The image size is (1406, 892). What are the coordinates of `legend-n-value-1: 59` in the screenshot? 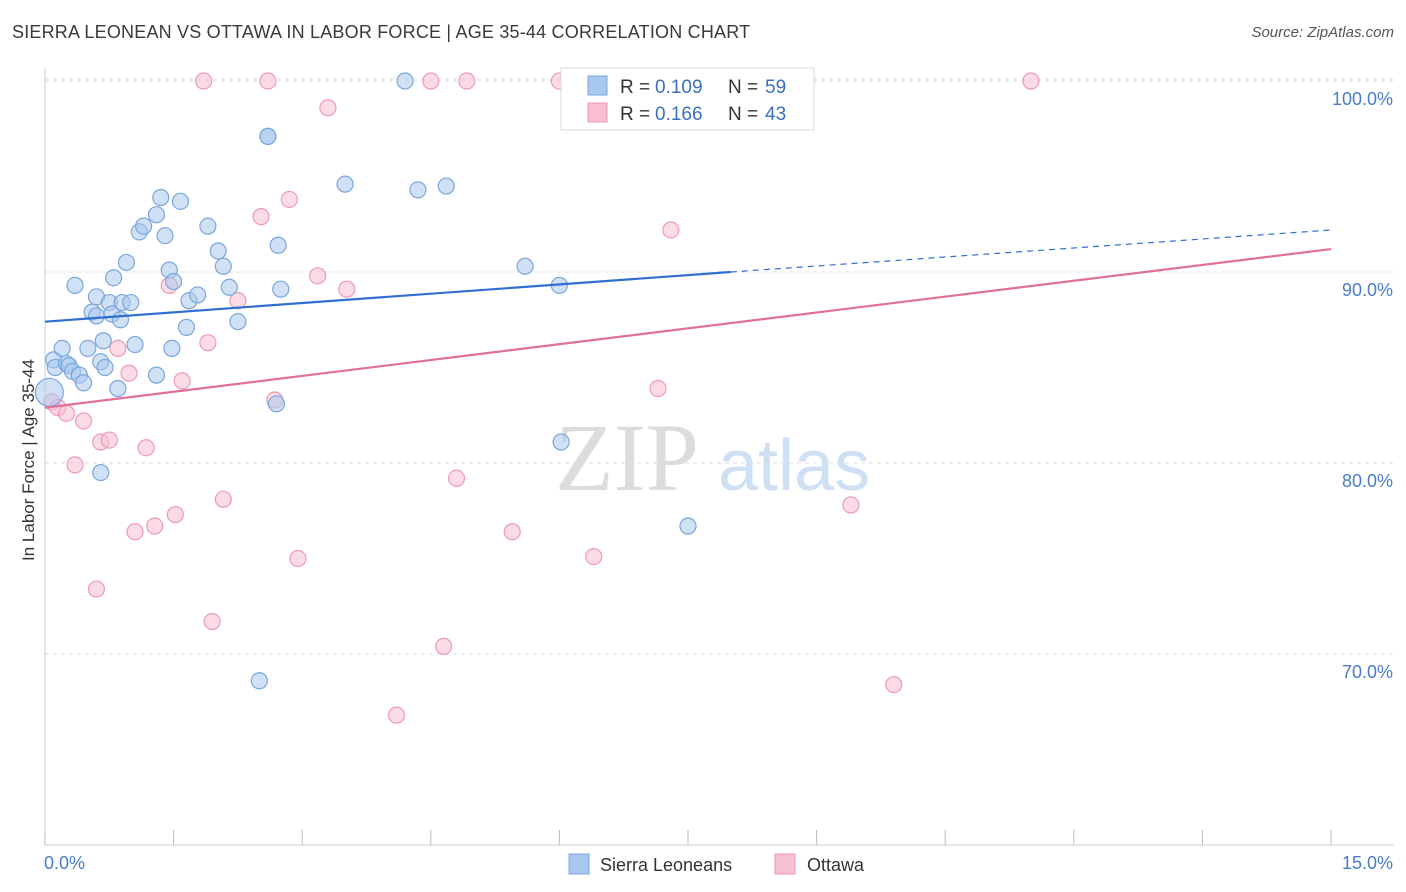 It's located at (775, 87).